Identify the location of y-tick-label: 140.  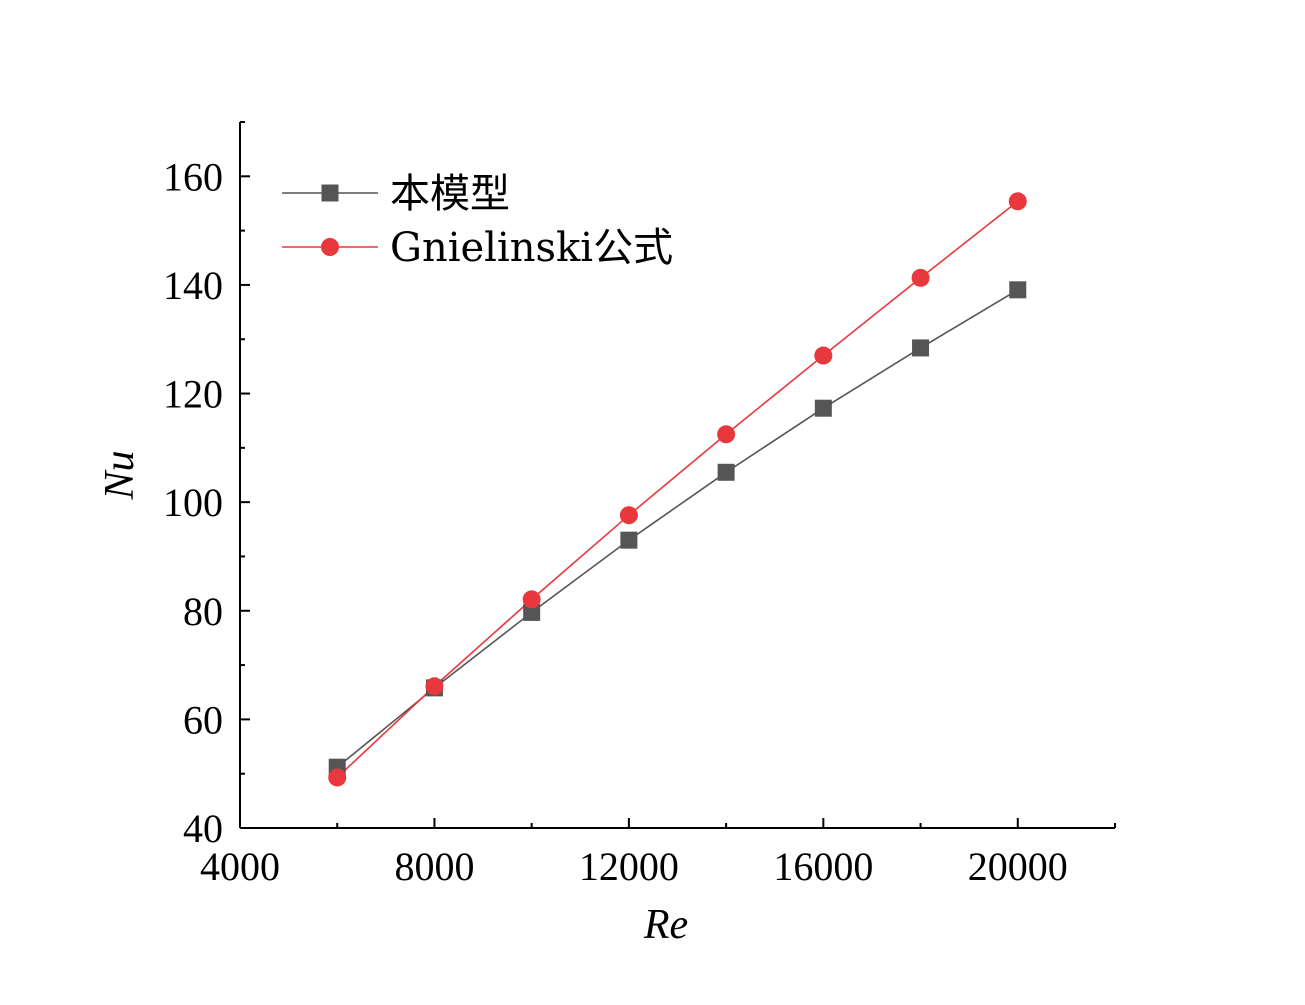
(193, 285).